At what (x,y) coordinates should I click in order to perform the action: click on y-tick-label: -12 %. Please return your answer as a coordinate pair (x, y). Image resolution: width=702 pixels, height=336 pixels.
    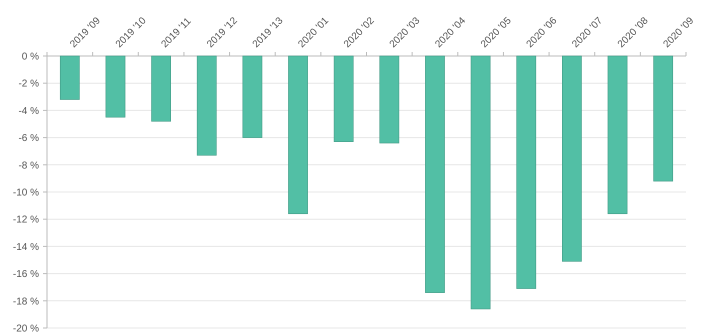
    Looking at the image, I should click on (26, 220).